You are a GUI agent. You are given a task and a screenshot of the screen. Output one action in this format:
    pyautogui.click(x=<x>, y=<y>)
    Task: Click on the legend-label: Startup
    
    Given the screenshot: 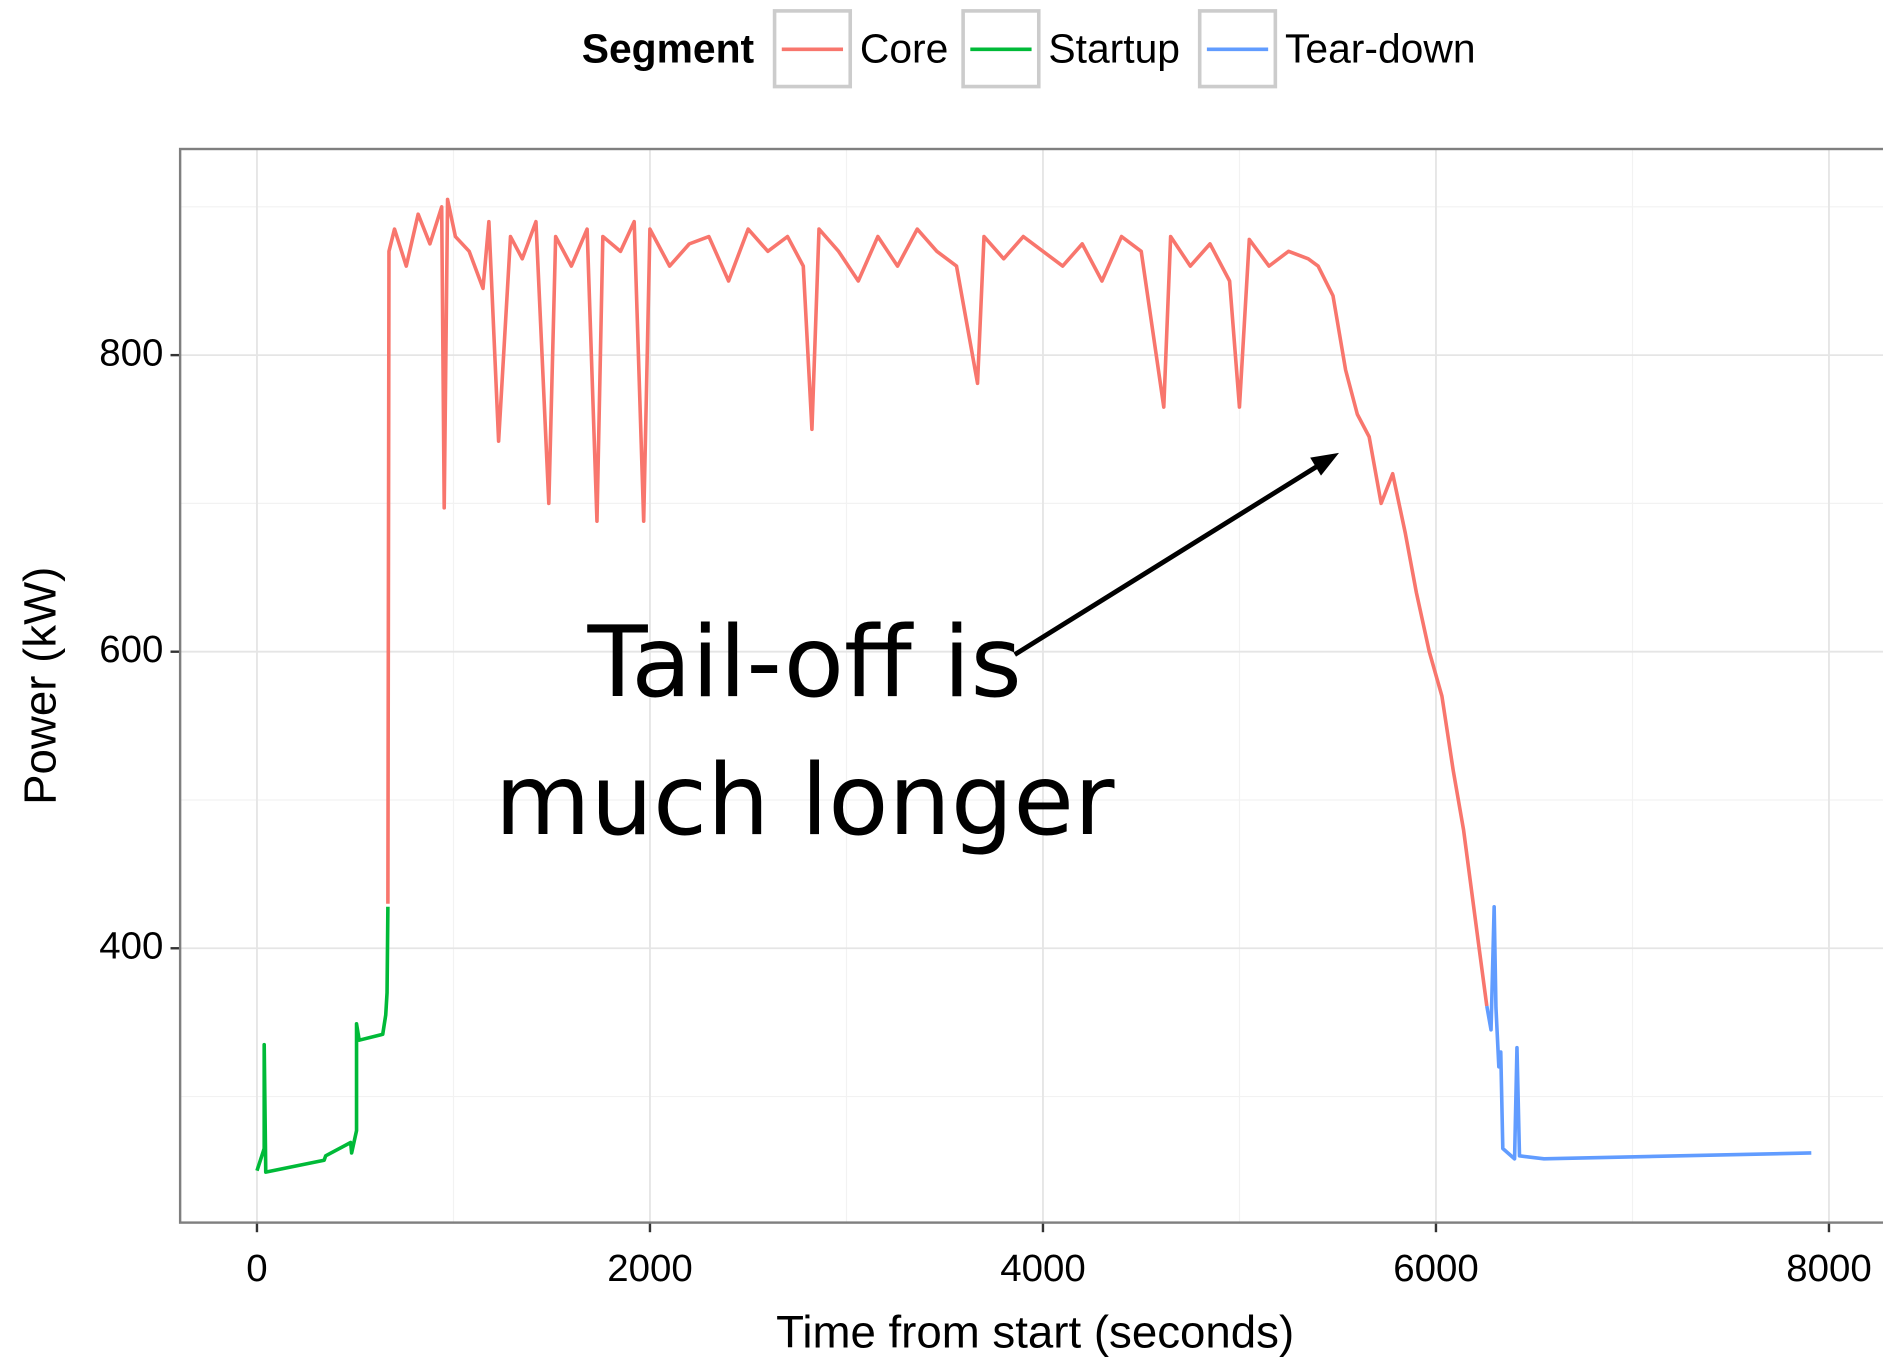 What is the action you would take?
    pyautogui.click(x=1114, y=49)
    